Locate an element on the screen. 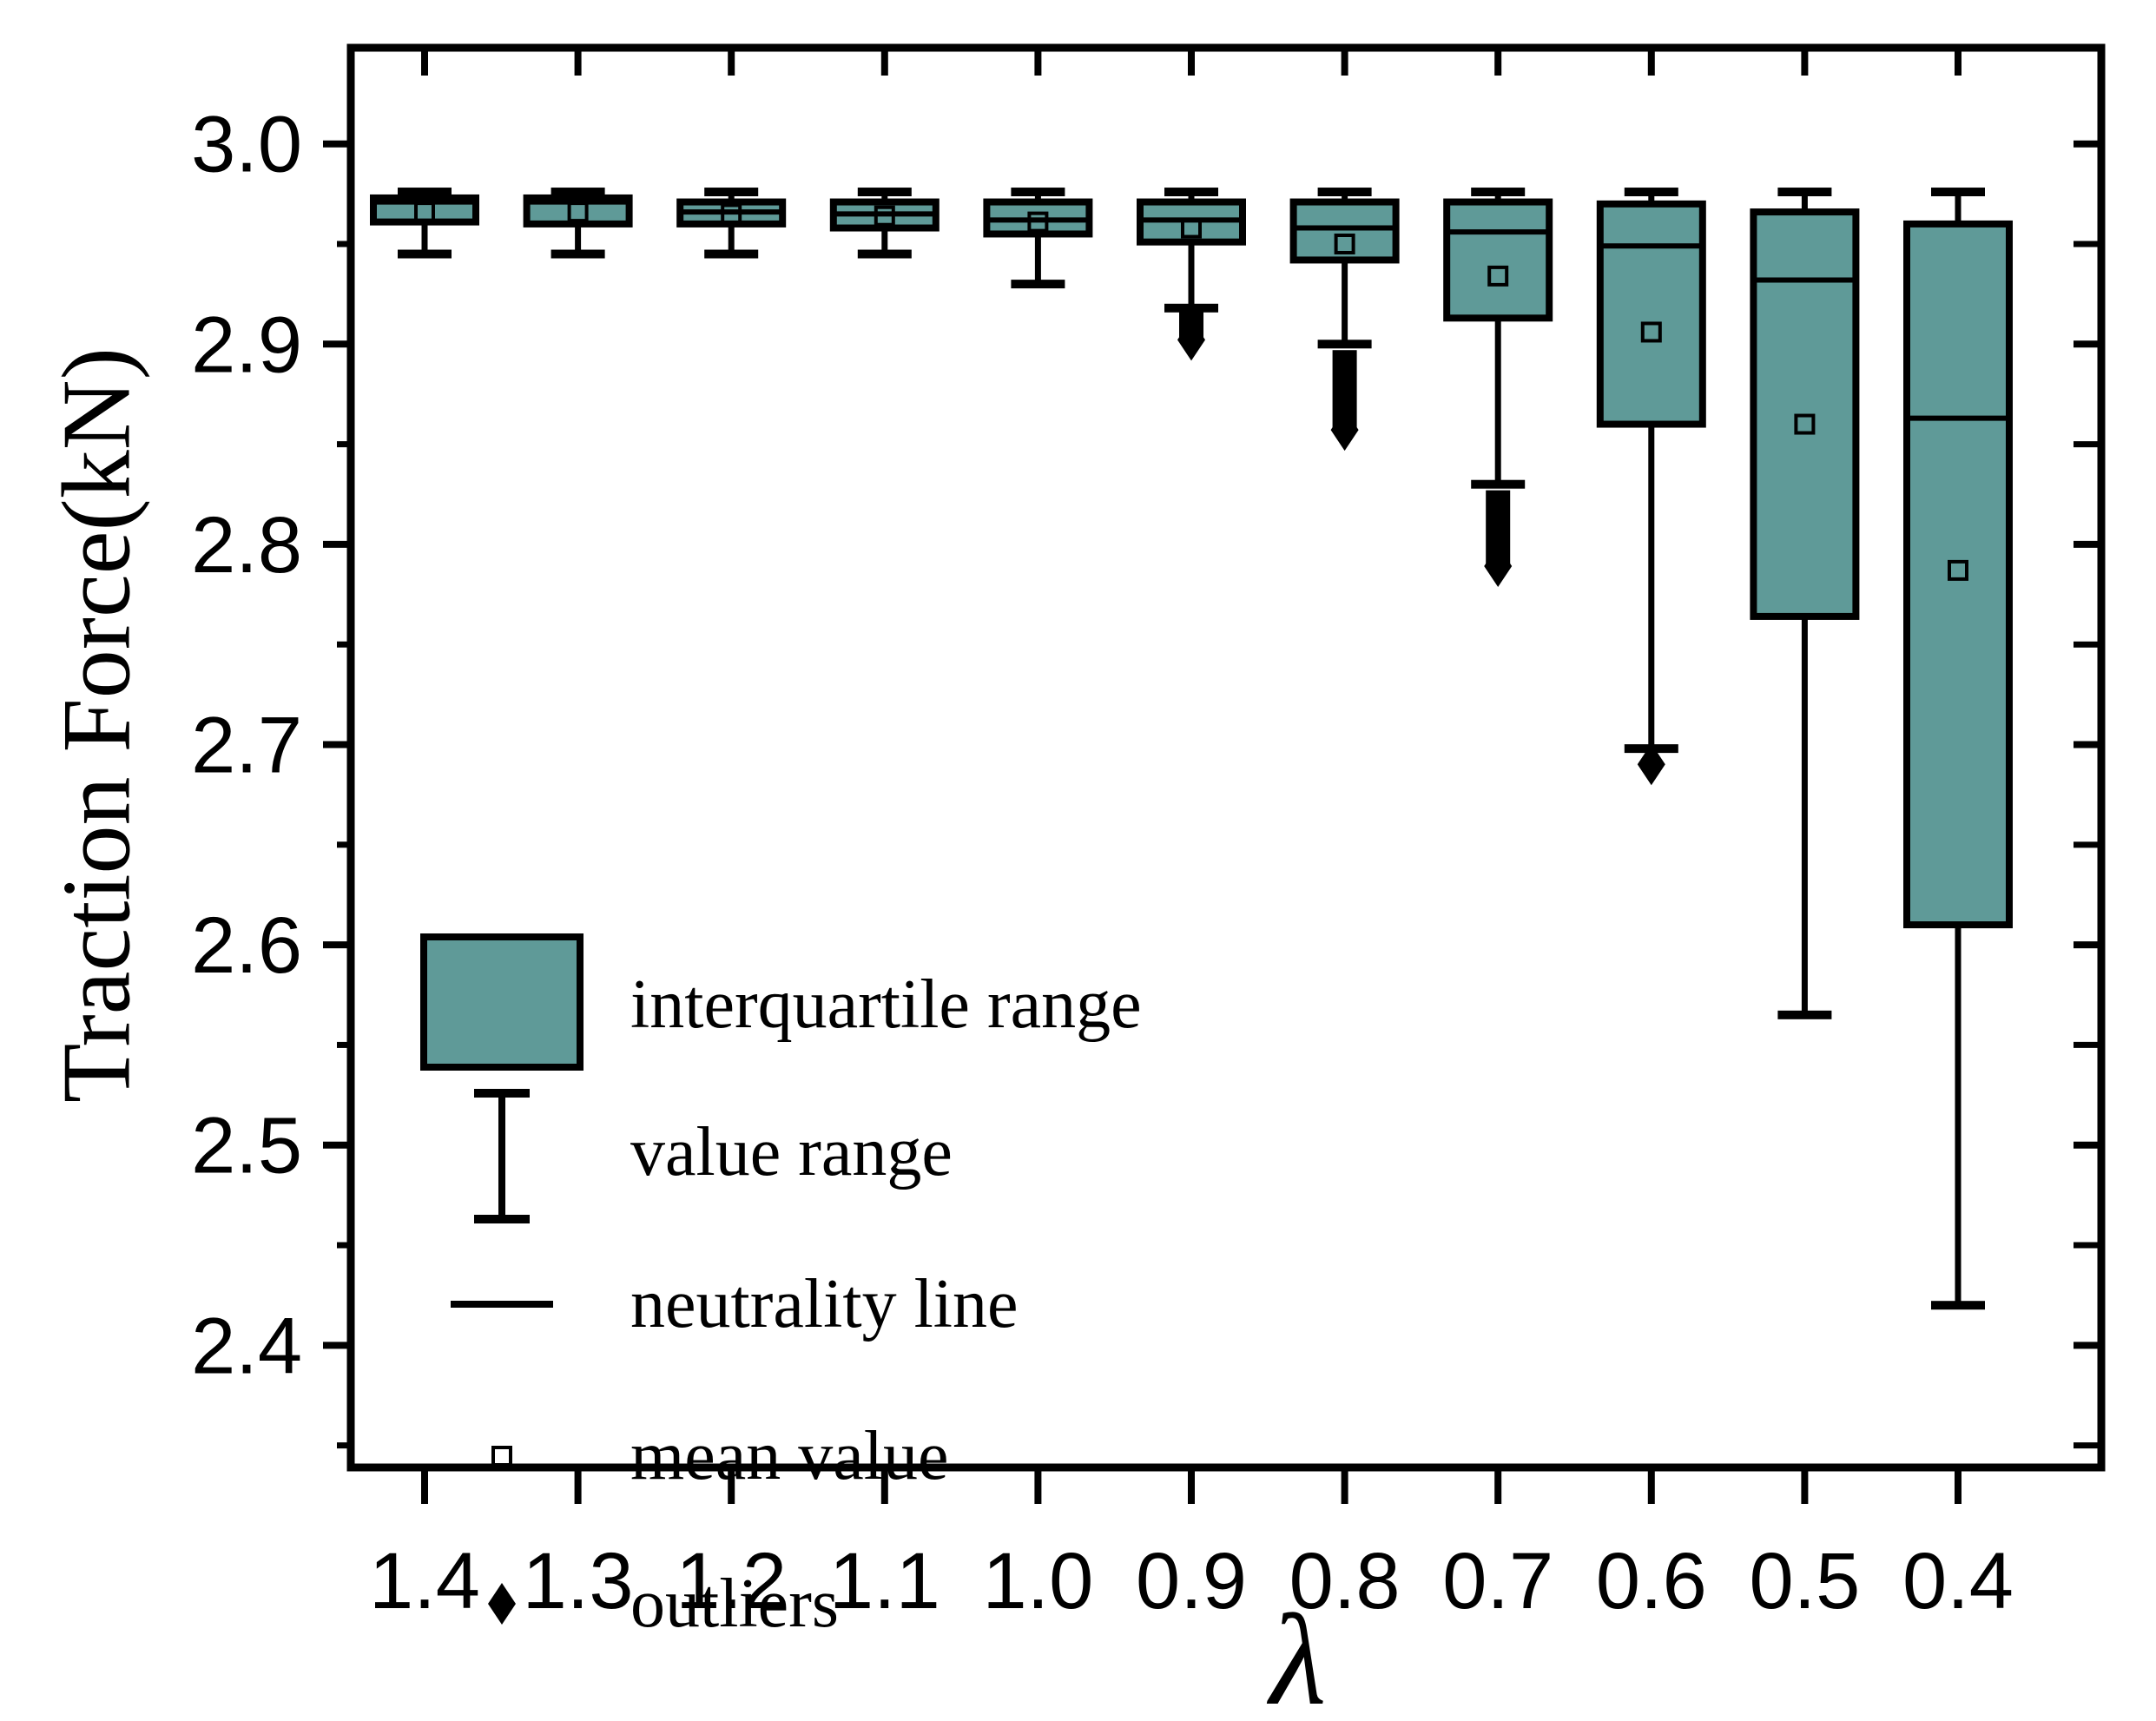 The image size is (2156, 1721). legend-label-mean-value: mean value is located at coordinates (789, 1456).